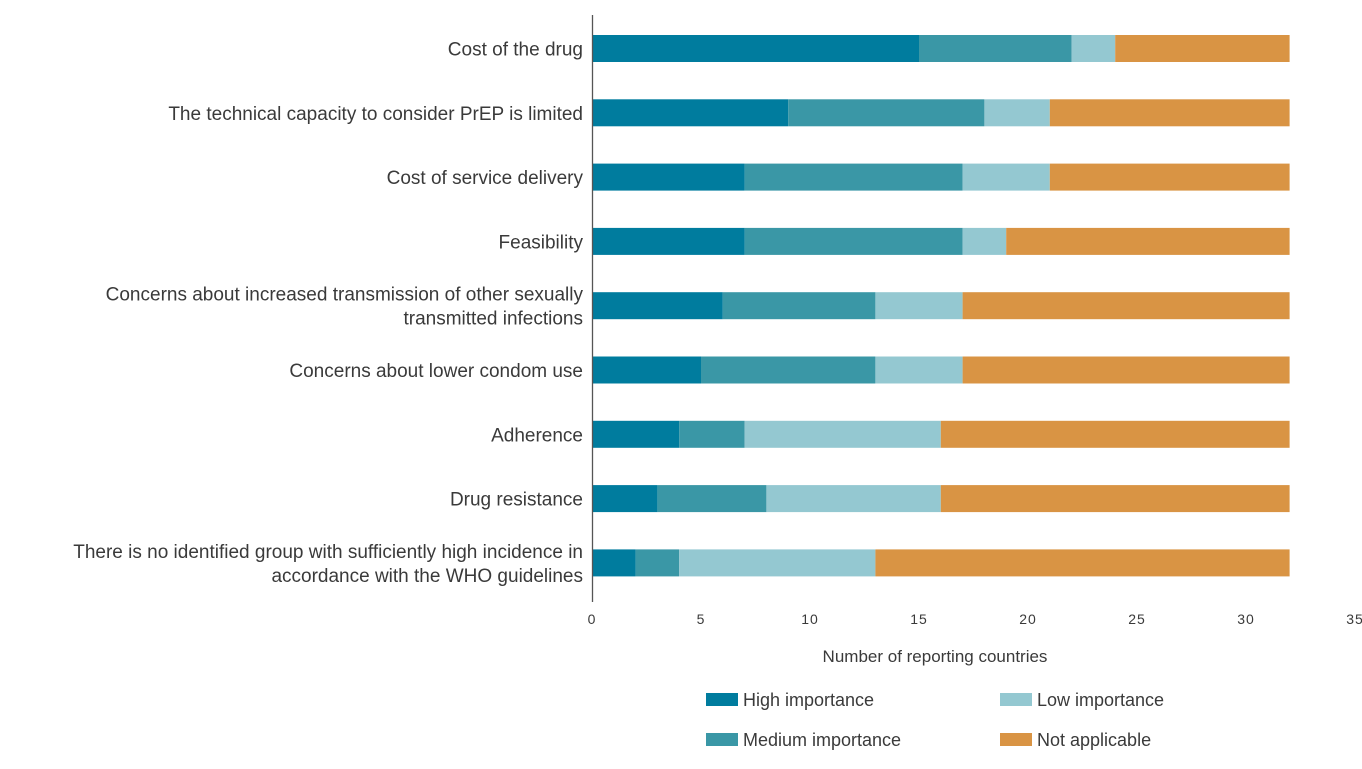 The width and height of the screenshot is (1362, 769). I want to click on category-label-2: Cost of service delivery, so click(485, 178).